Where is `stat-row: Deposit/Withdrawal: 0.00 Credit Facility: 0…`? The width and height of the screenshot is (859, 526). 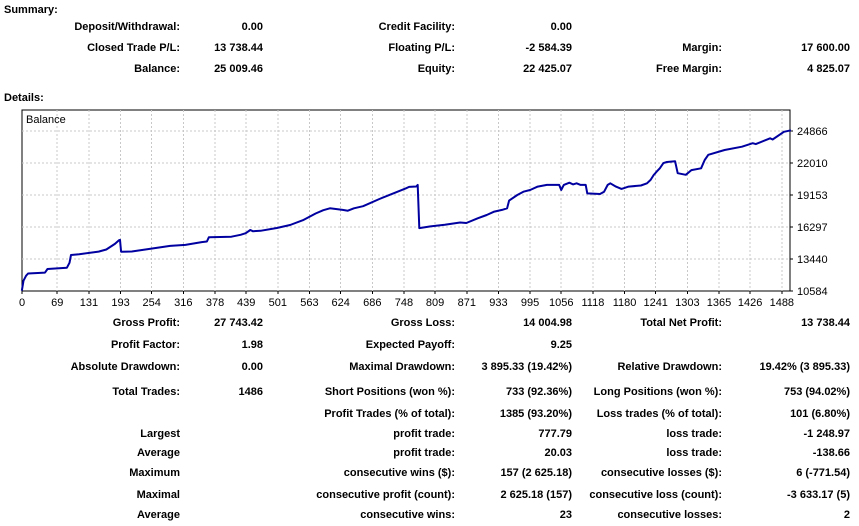 stat-row: Deposit/Withdrawal: 0.00 Credit Facility: 0… is located at coordinates (429, 27).